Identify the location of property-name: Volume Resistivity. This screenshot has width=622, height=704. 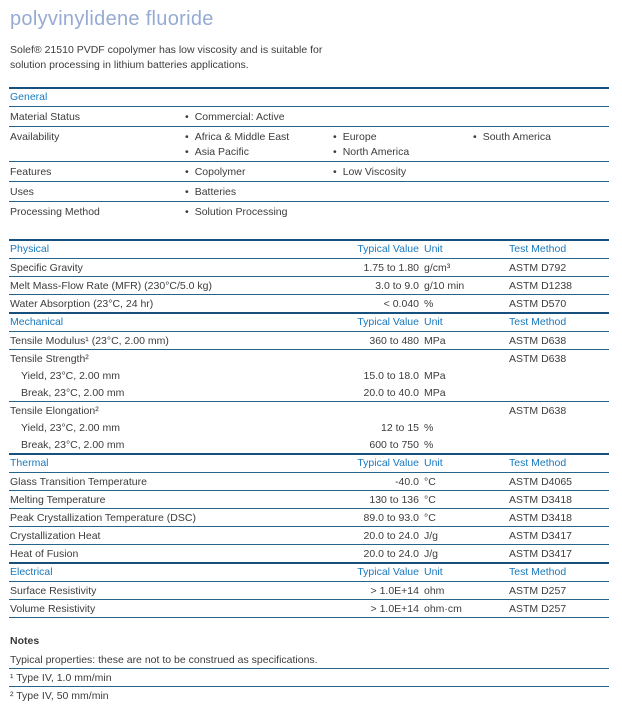
(53, 608).